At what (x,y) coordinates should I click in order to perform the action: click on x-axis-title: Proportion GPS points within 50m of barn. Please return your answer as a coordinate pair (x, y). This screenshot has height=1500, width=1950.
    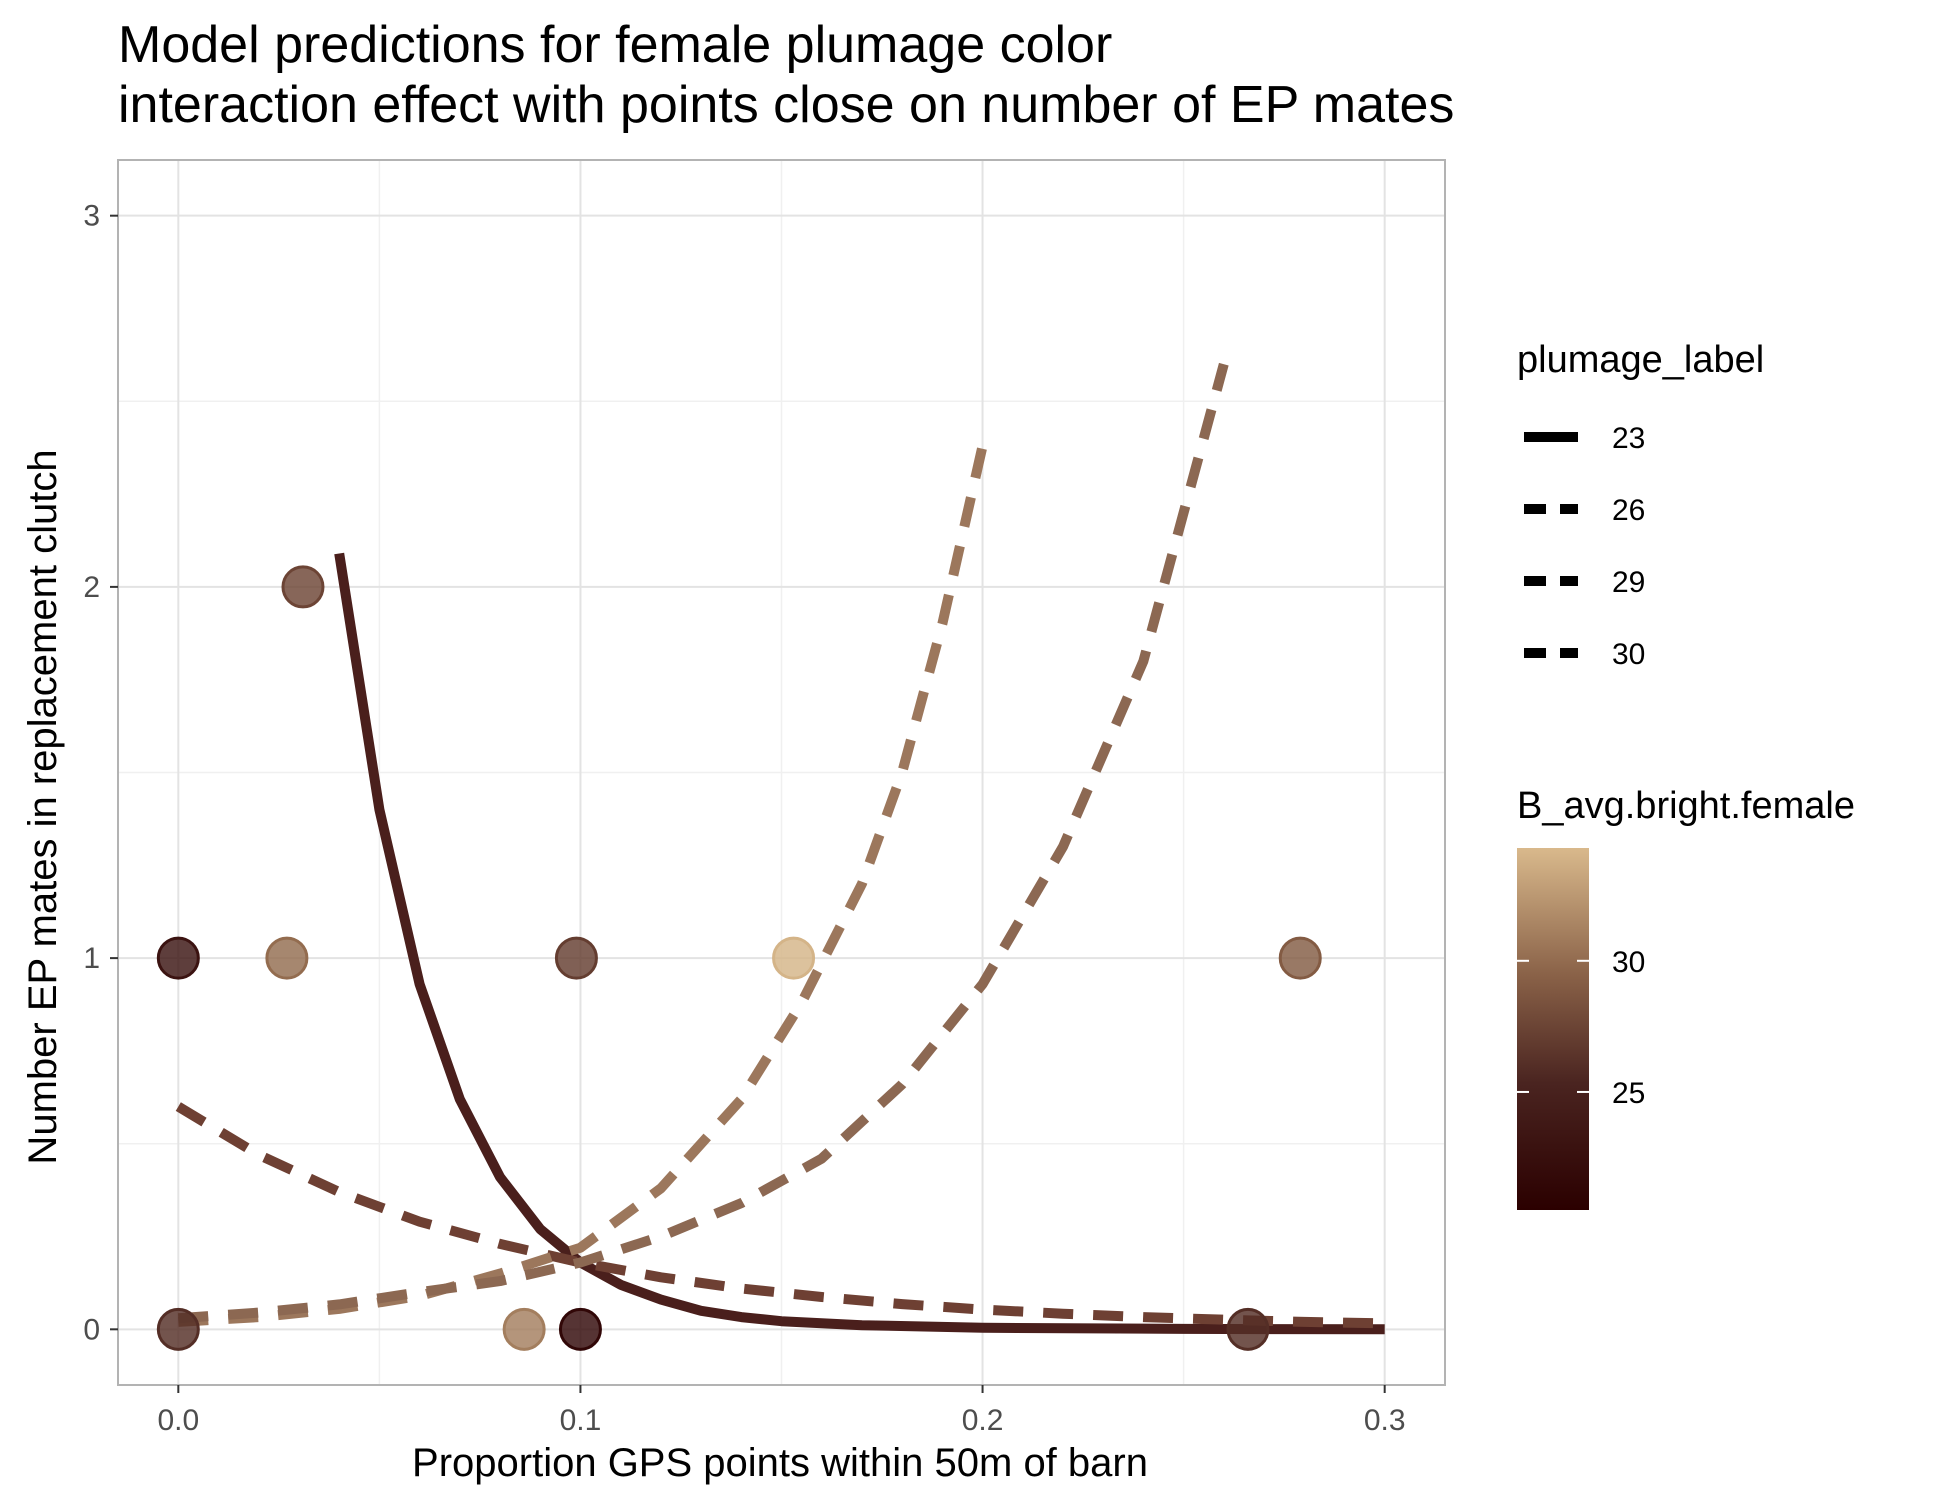
    Looking at the image, I should click on (780, 1463).